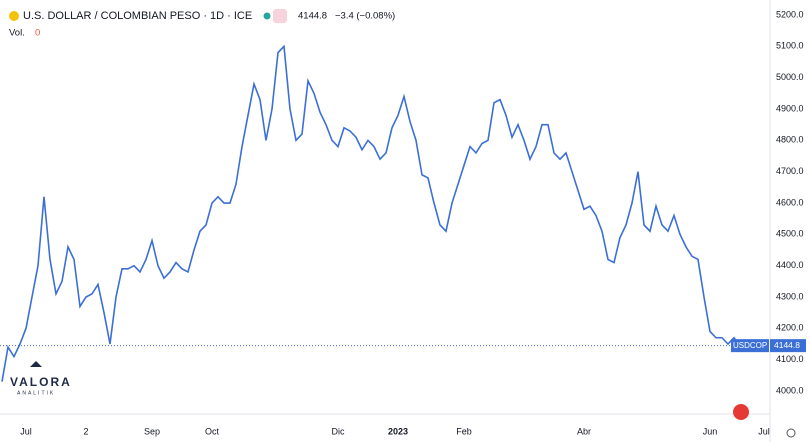 This screenshot has height=442, width=812. Describe the element at coordinates (338, 431) in the screenshot. I see `x-tick-label: Dic` at that location.